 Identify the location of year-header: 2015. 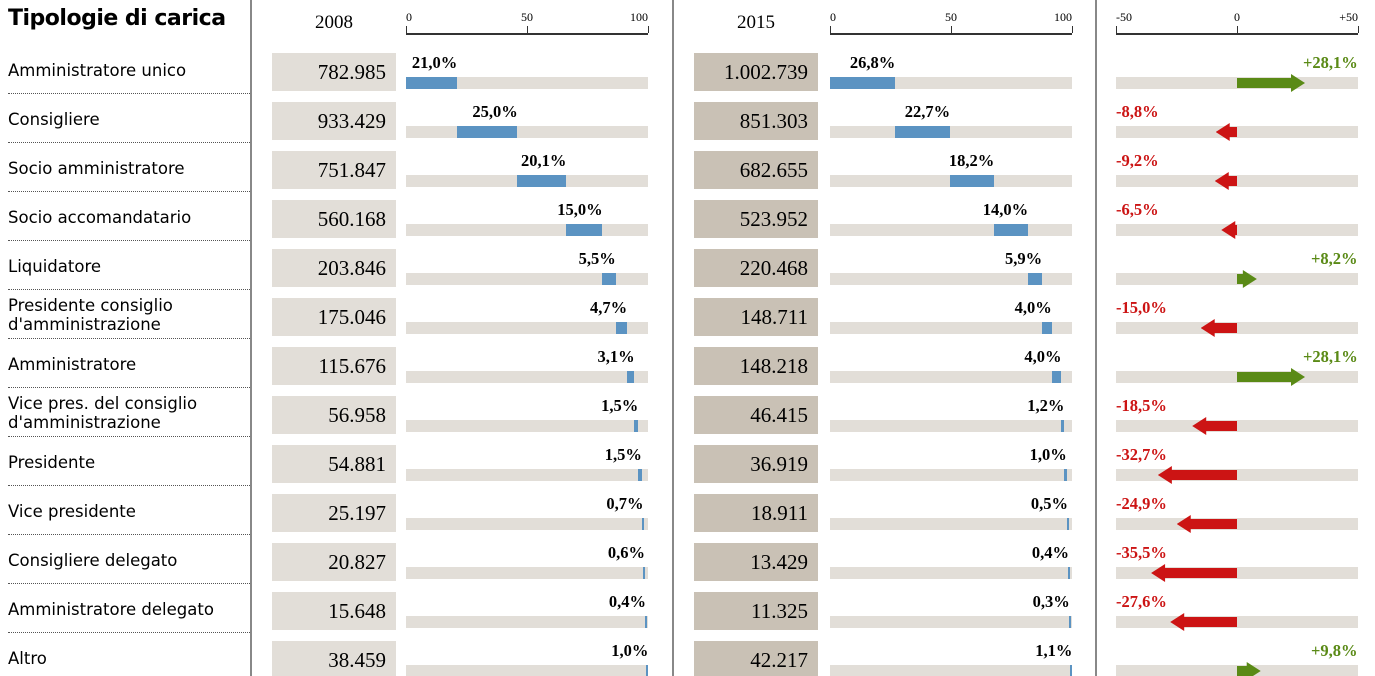
(756, 22).